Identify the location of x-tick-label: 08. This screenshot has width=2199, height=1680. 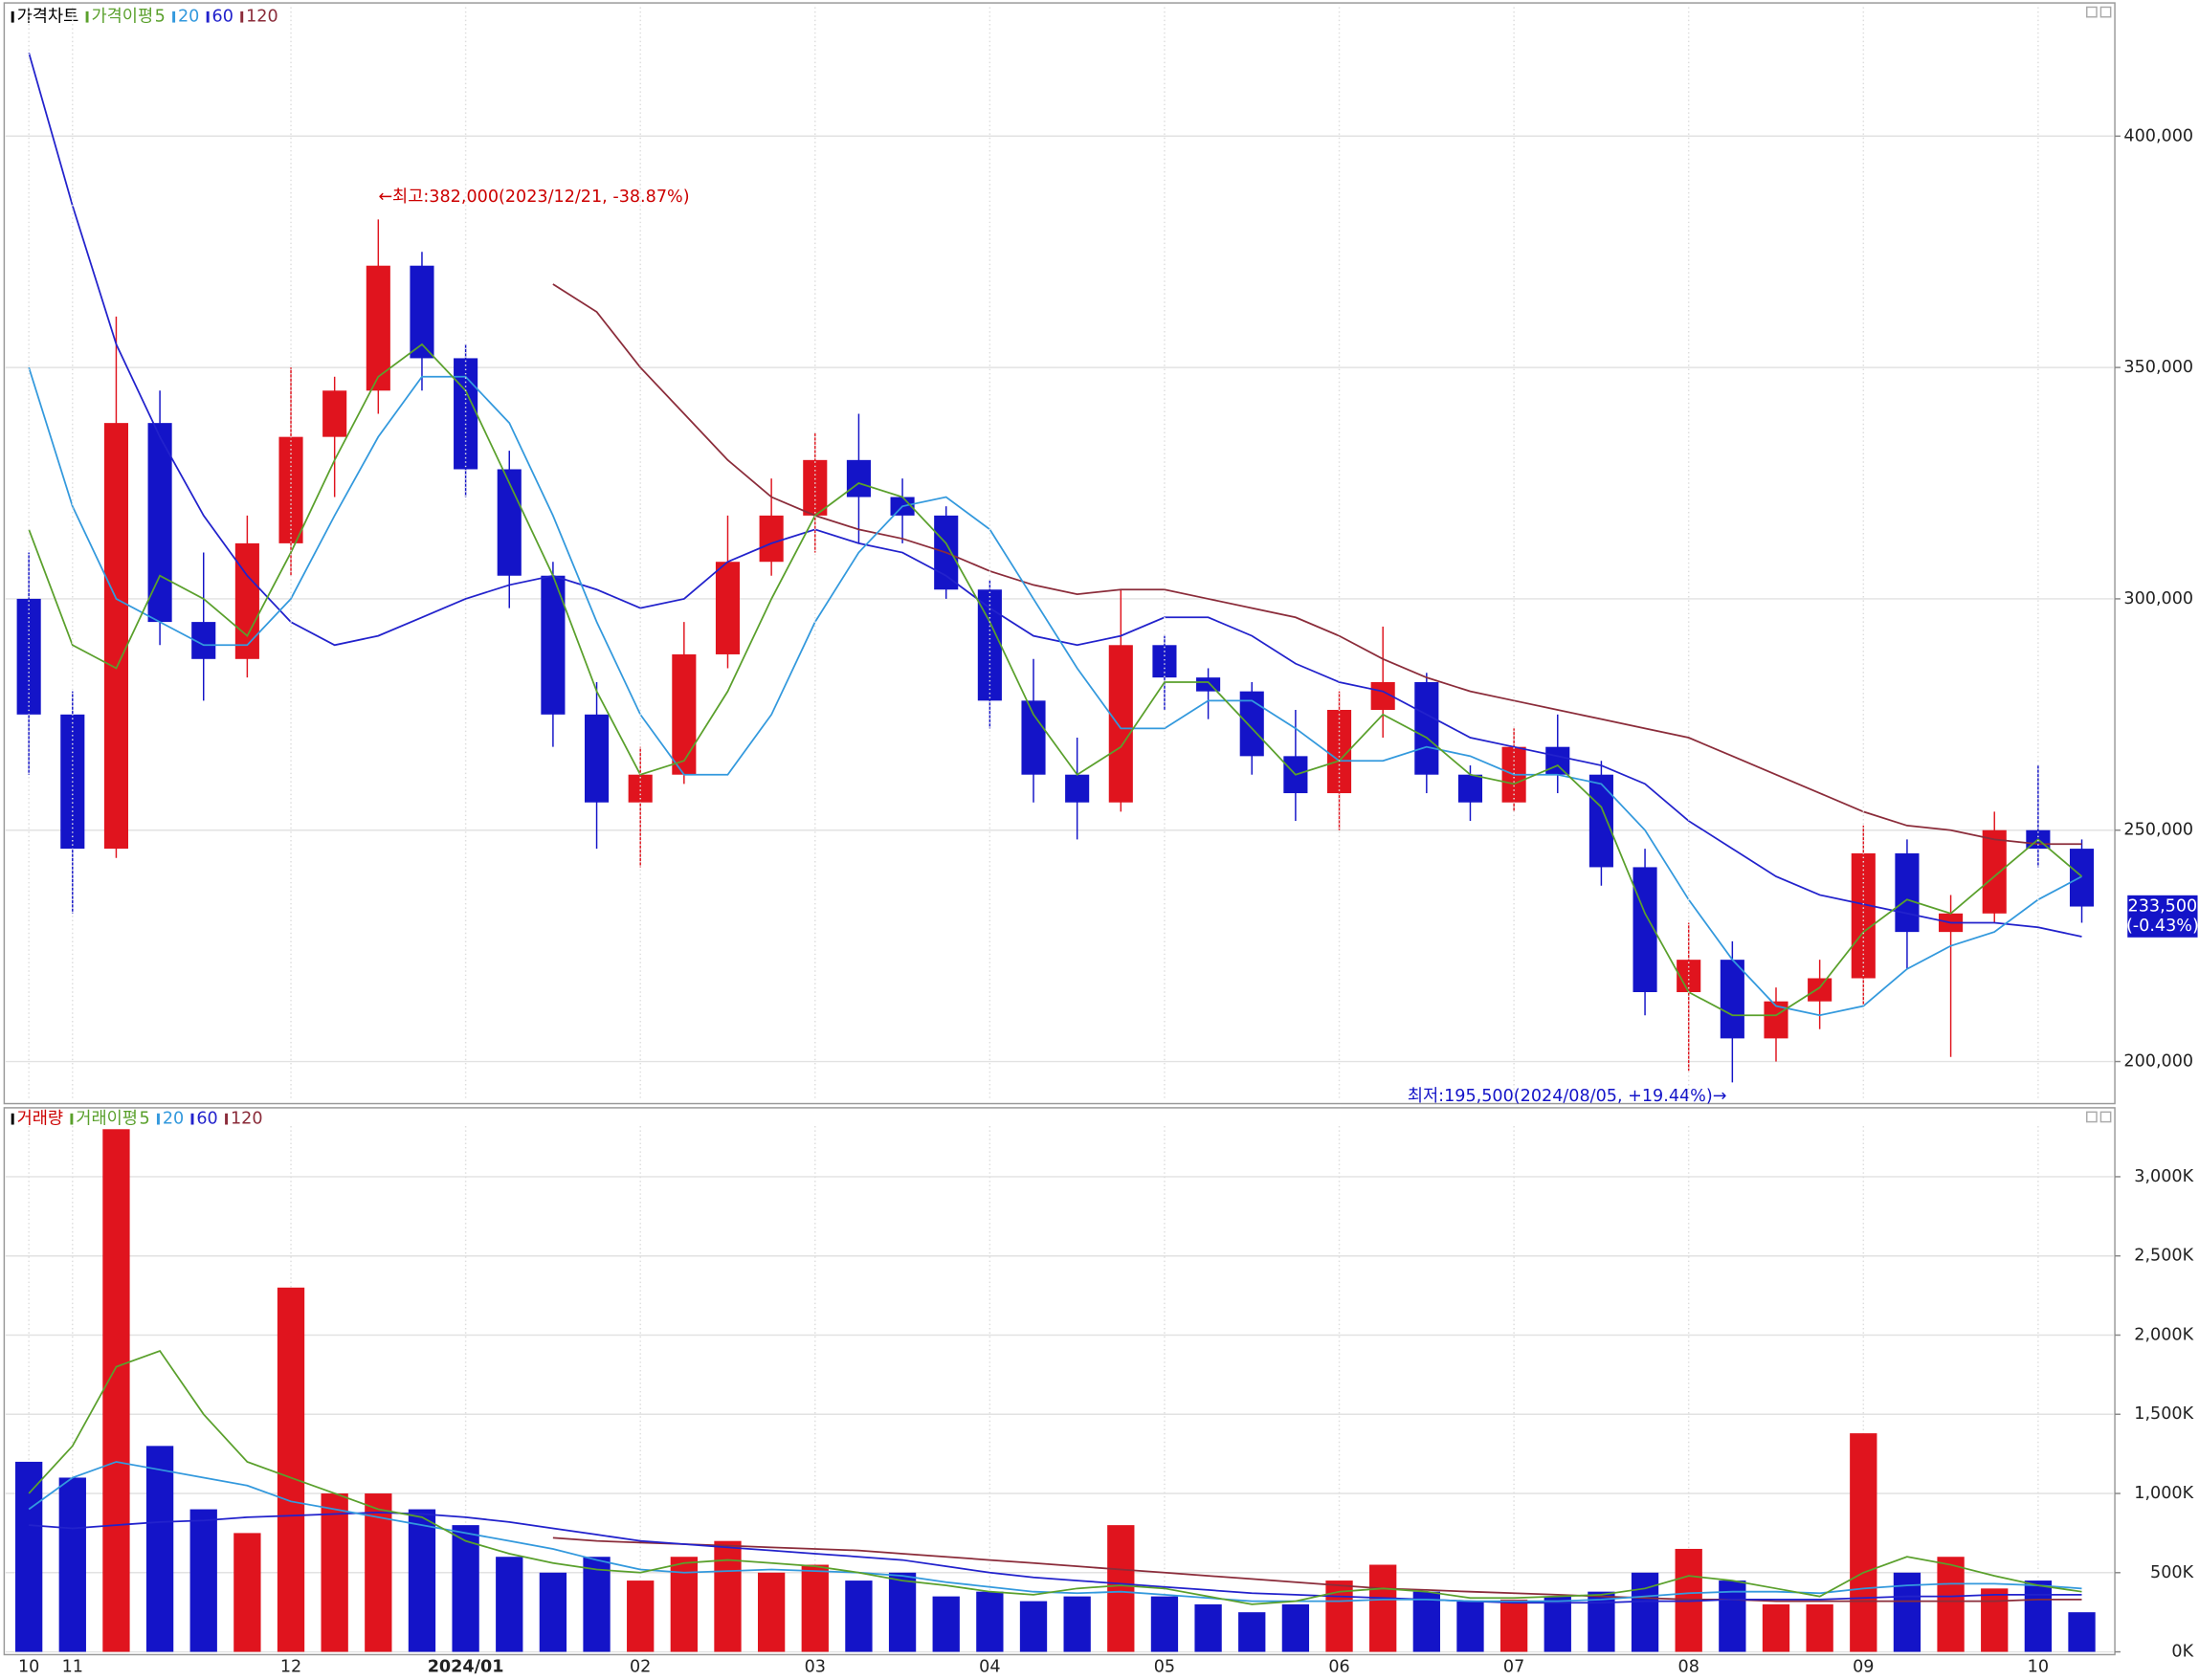
(1688, 1668).